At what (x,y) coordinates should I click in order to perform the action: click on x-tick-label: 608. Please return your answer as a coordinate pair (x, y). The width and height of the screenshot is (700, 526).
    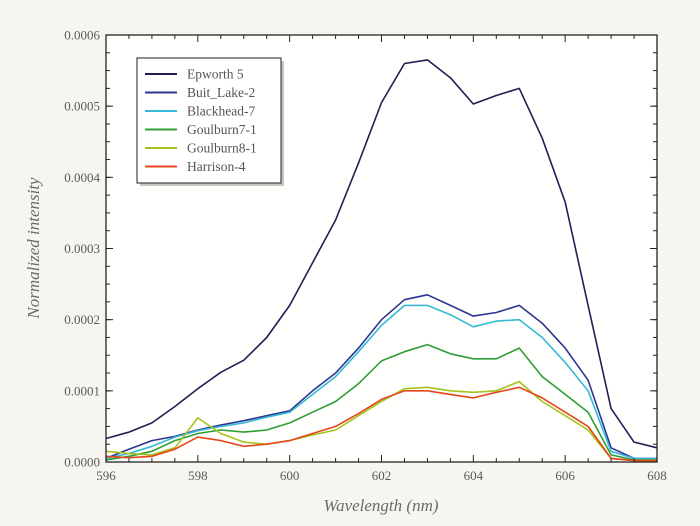
    Looking at the image, I should click on (657, 475).